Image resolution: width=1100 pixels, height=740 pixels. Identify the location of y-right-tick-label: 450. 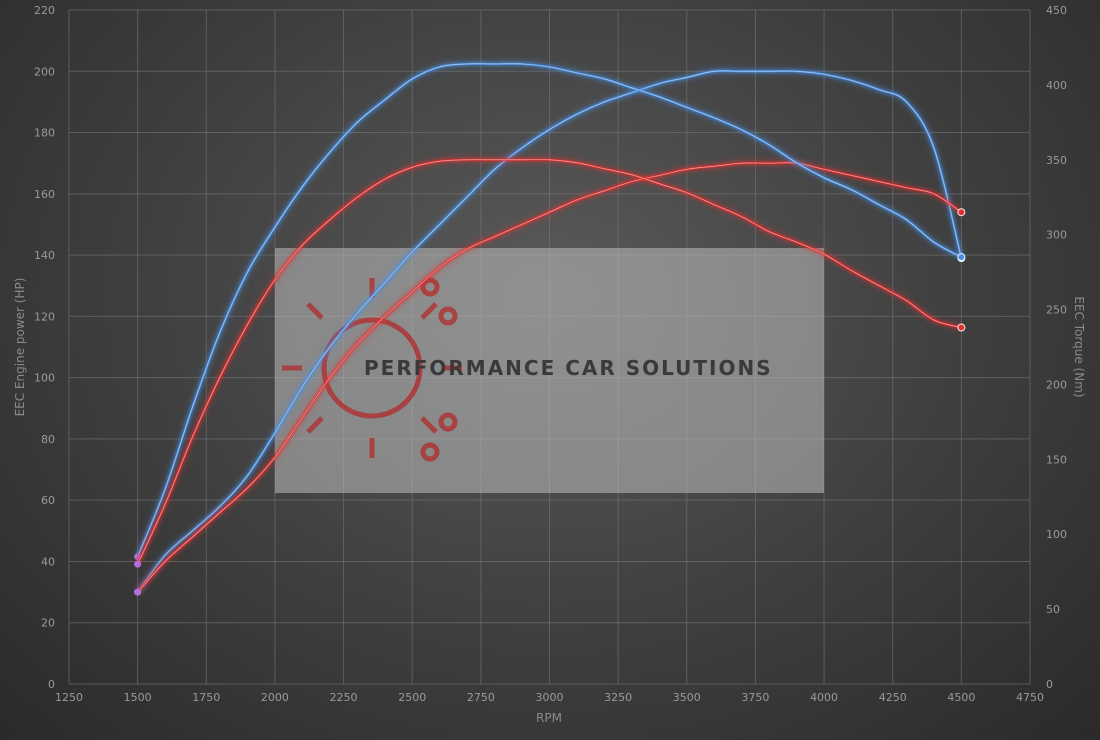
(1056, 10).